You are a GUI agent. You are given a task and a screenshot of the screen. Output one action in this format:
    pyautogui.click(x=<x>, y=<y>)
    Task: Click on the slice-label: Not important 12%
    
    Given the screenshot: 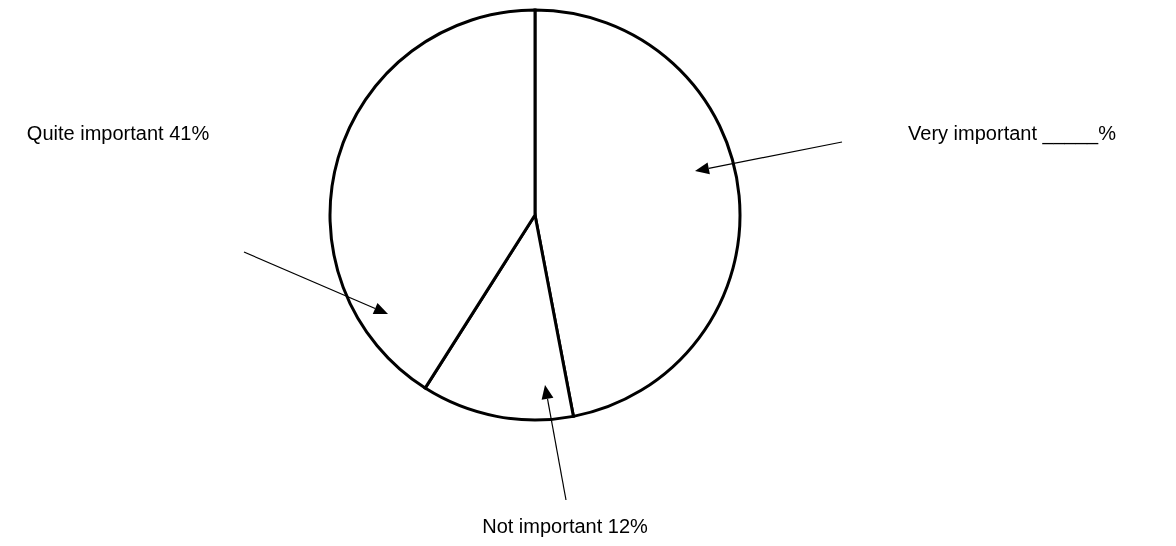 What is the action you would take?
    pyautogui.click(x=565, y=526)
    